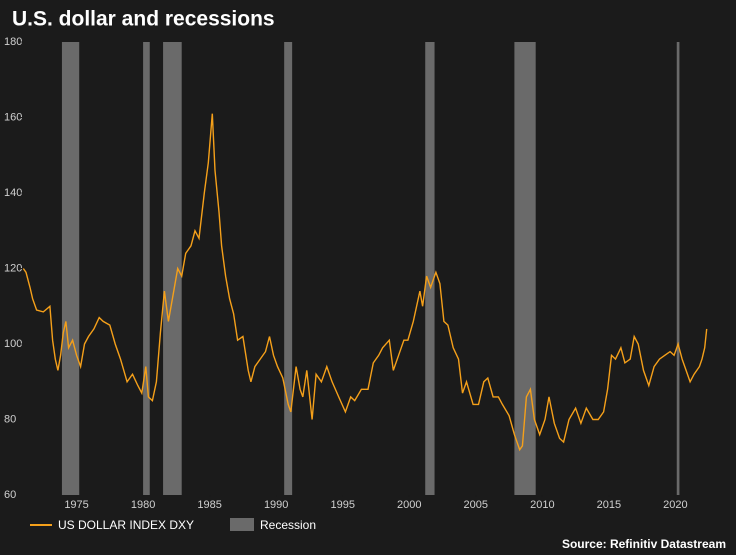  Describe the element at coordinates (609, 505) in the screenshot. I see `x-tick-label: 2015` at that location.